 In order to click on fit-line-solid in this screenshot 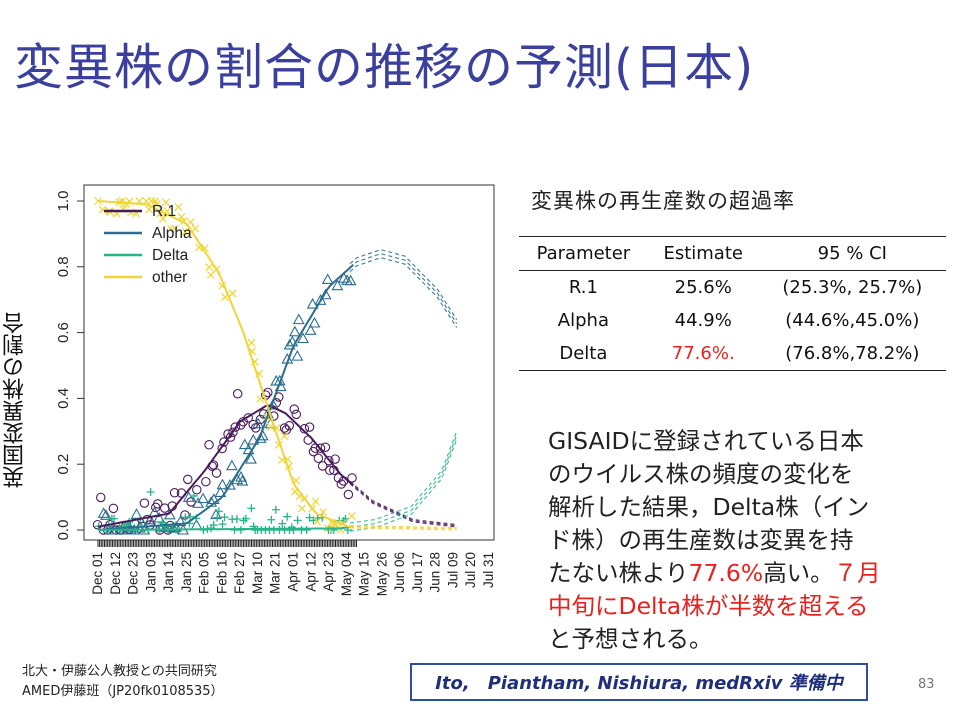, I will do `click(226, 528)`.